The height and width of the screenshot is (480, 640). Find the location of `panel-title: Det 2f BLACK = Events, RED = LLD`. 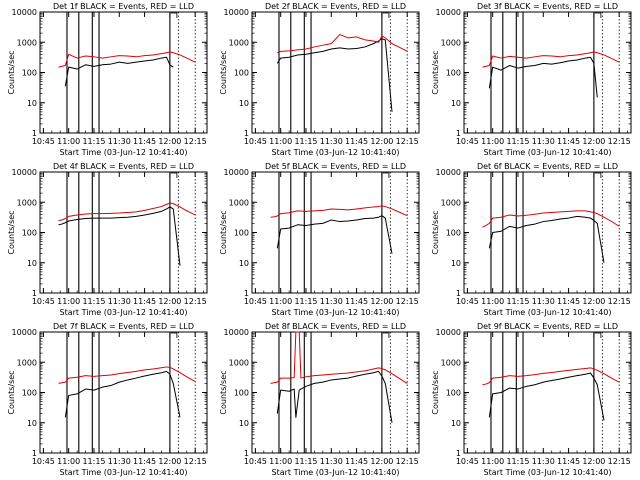

panel-title: Det 2f BLACK = Events, RED = LLD is located at coordinates (335, 6).